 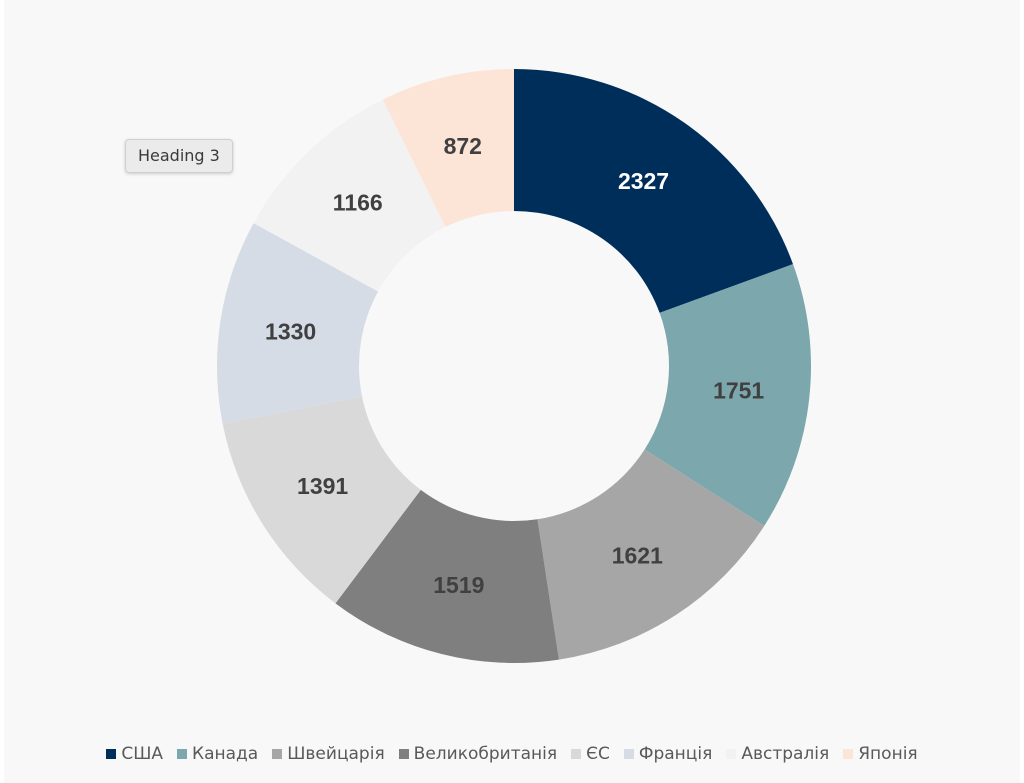 What do you see at coordinates (463, 146) in the screenshot?
I see `slice-value-label-7: 872` at bounding box center [463, 146].